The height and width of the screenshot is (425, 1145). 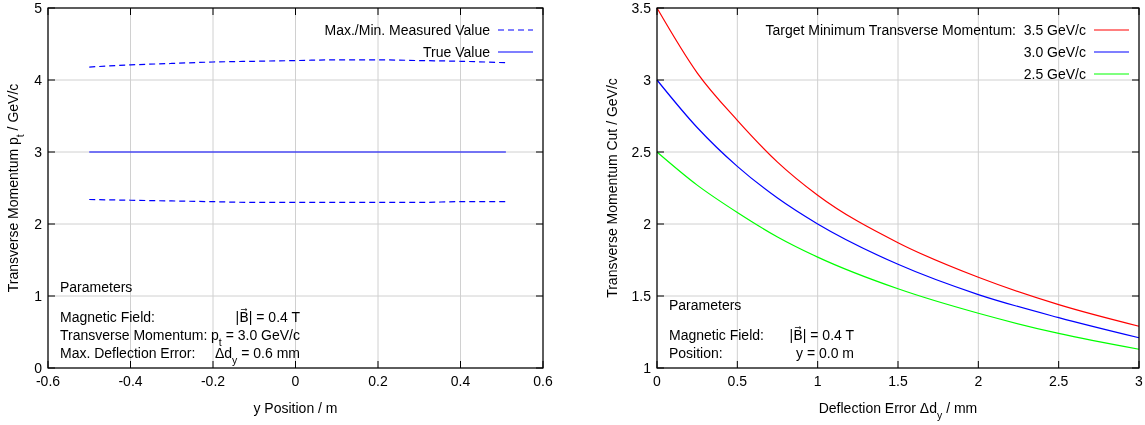 I want to click on x-tick-label: 0.4, so click(x=460, y=381).